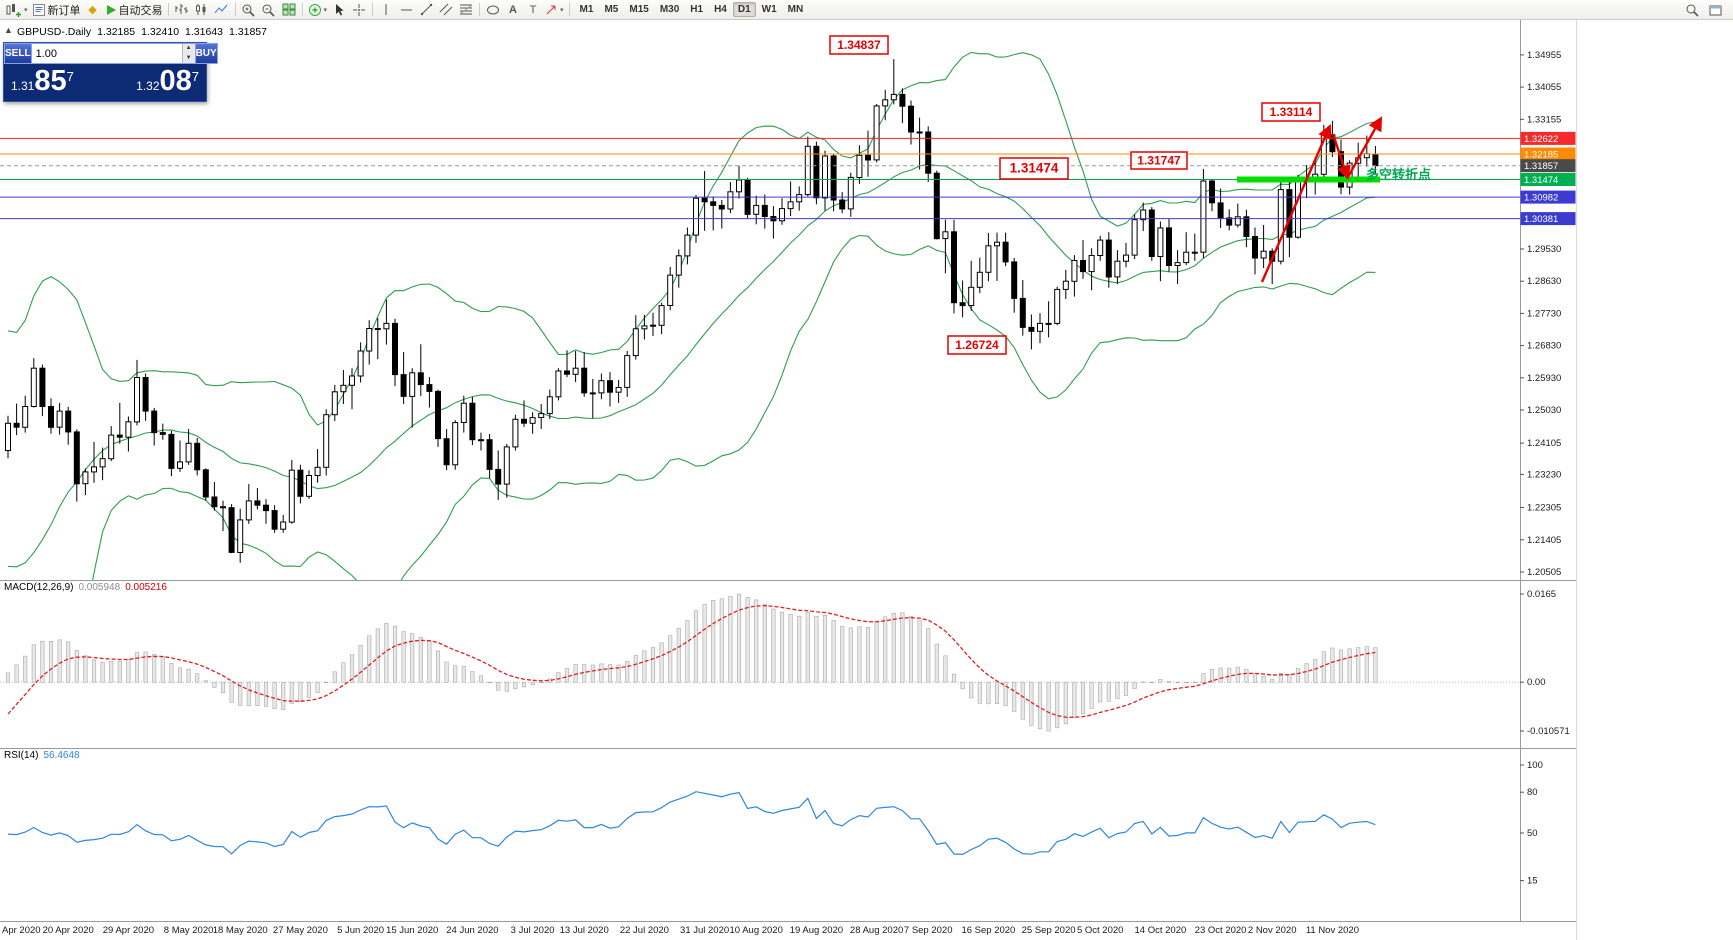  I want to click on price-tick: 1.29530, so click(1544, 249).